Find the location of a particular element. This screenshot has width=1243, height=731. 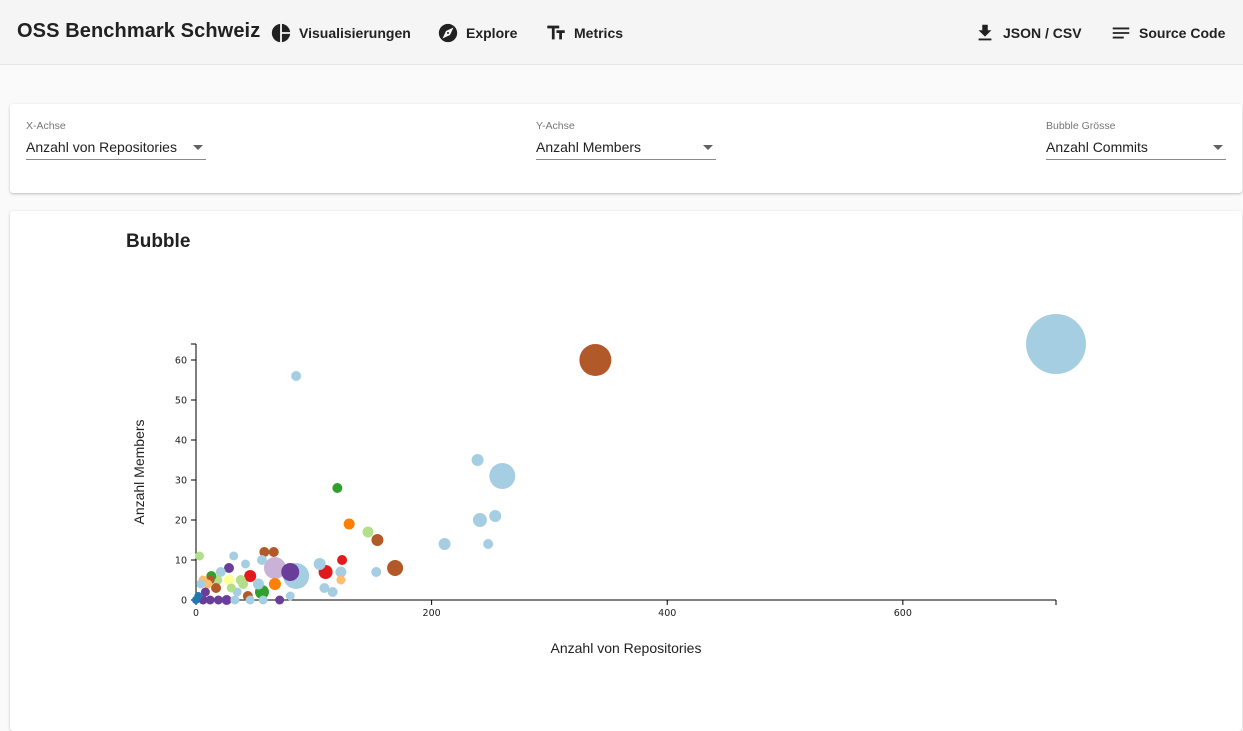

nav-explore: Explore is located at coordinates (477, 33).